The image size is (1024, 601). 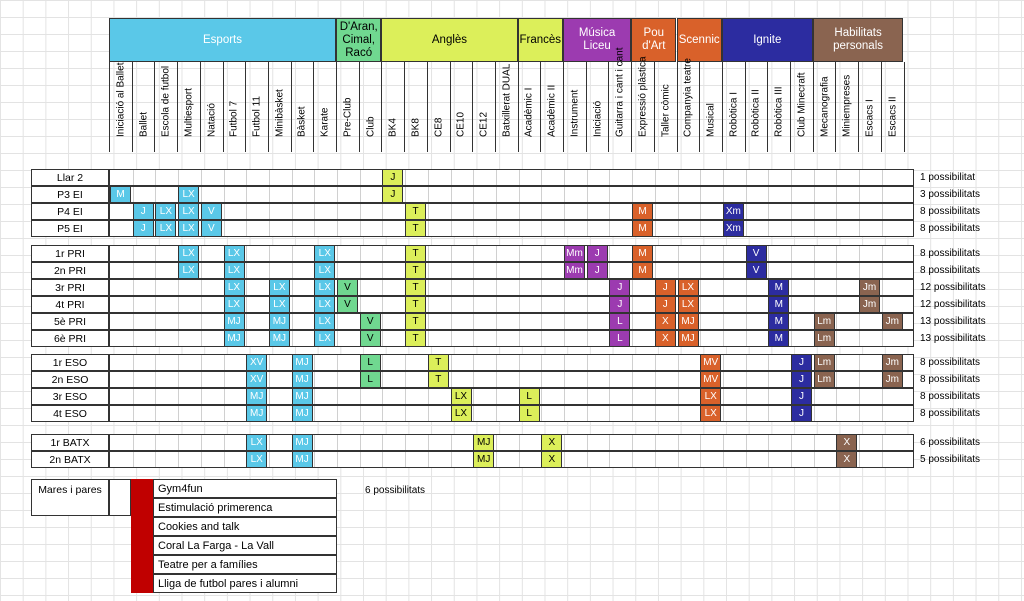 I want to click on column-header: Acadèmic II, so click(x=551, y=107).